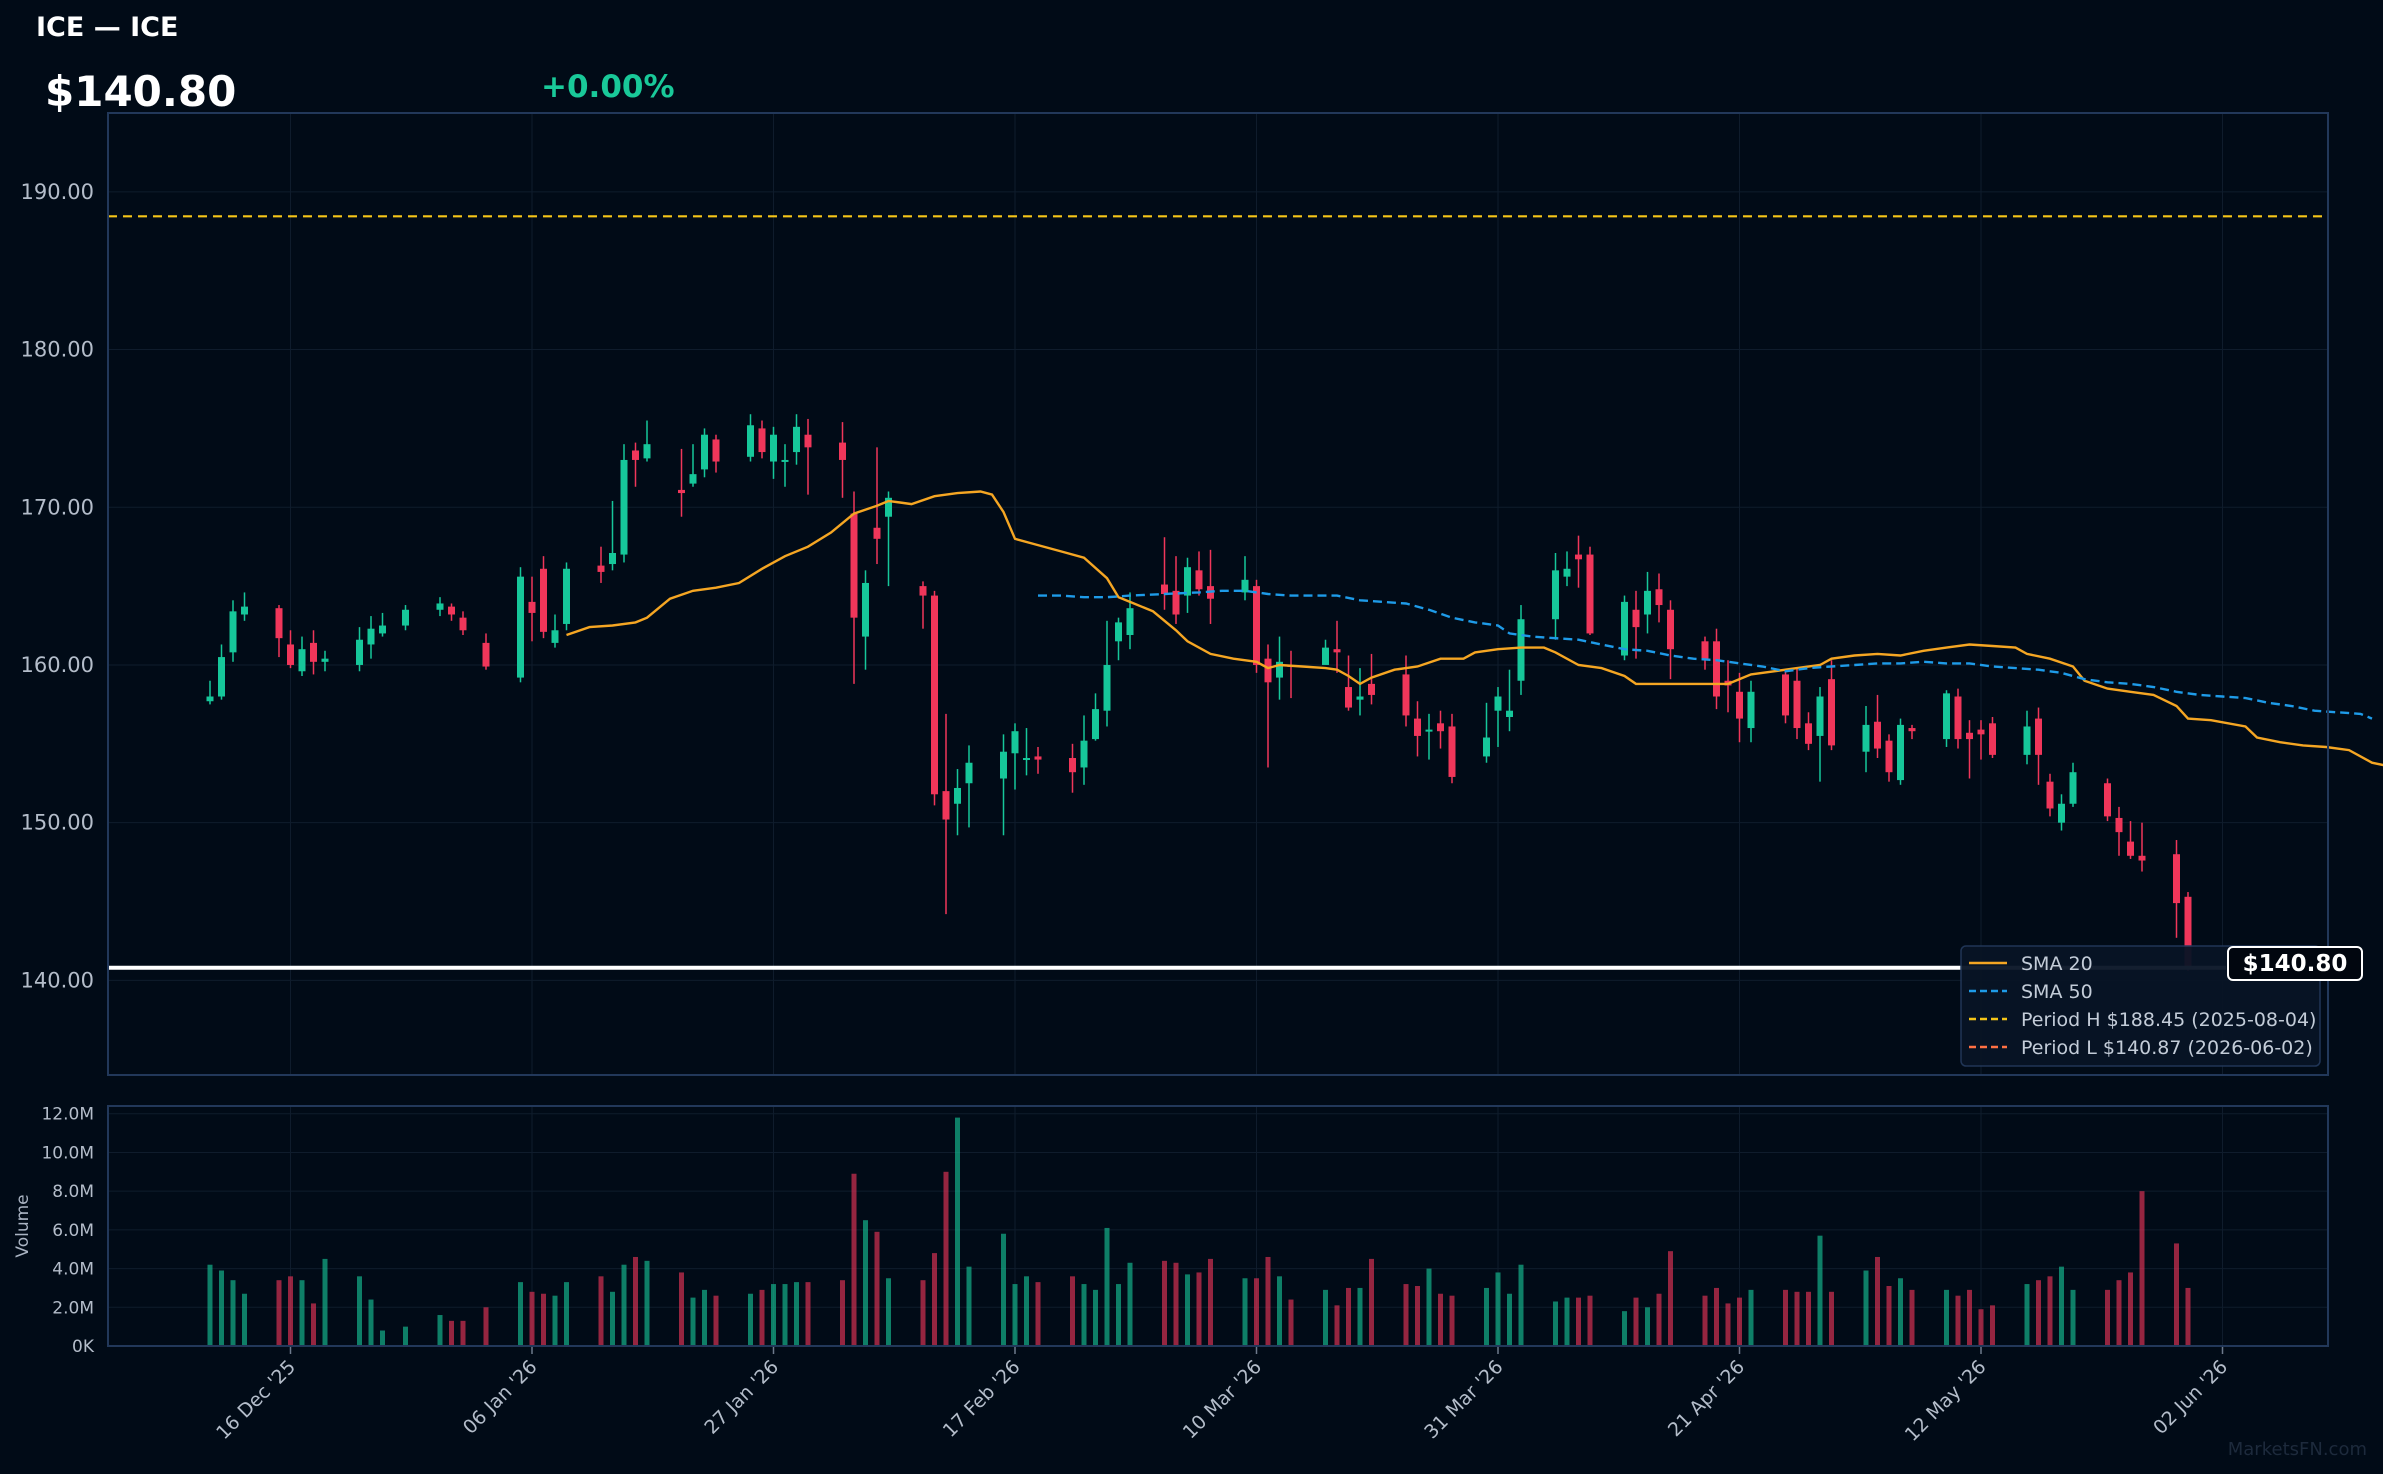 The image size is (2383, 1474). I want to click on price-tick-label: 190.00, so click(57, 192).